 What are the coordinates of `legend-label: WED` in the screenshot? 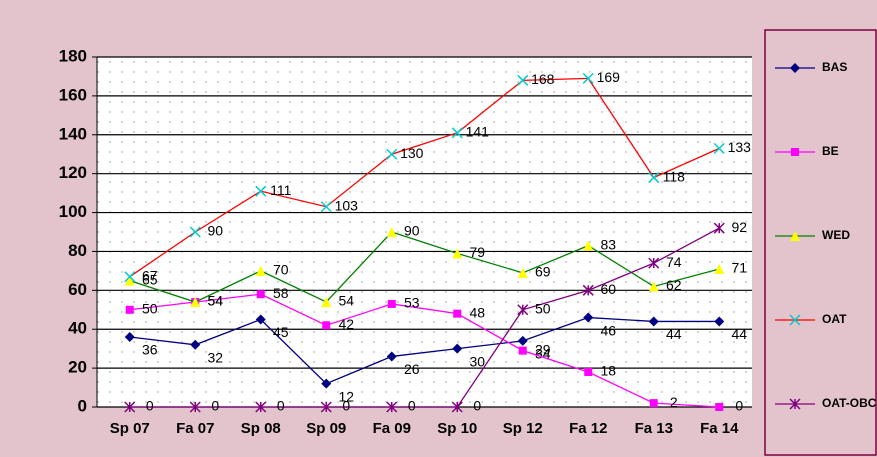 It's located at (836, 235).